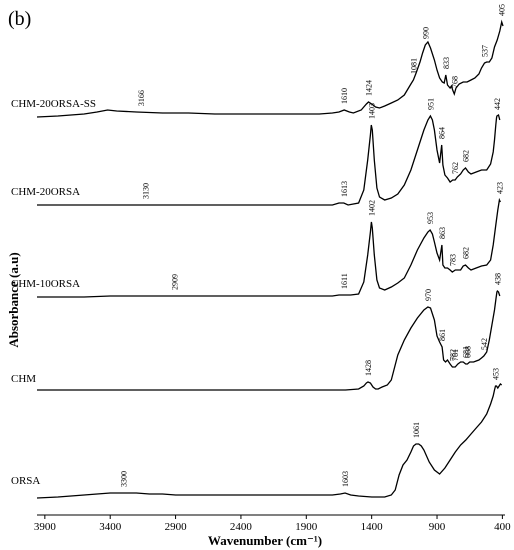  I want to click on x-tick-label: 900, so click(437, 527).